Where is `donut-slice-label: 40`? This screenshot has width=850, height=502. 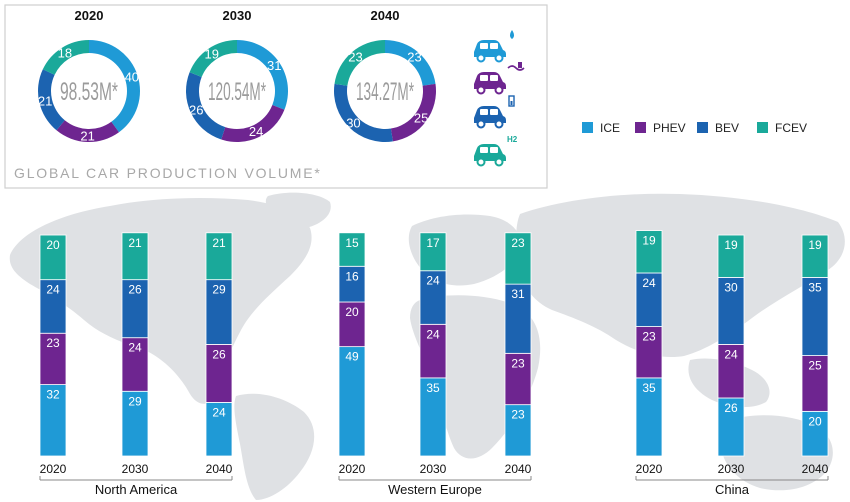 donut-slice-label: 40 is located at coordinates (132, 77).